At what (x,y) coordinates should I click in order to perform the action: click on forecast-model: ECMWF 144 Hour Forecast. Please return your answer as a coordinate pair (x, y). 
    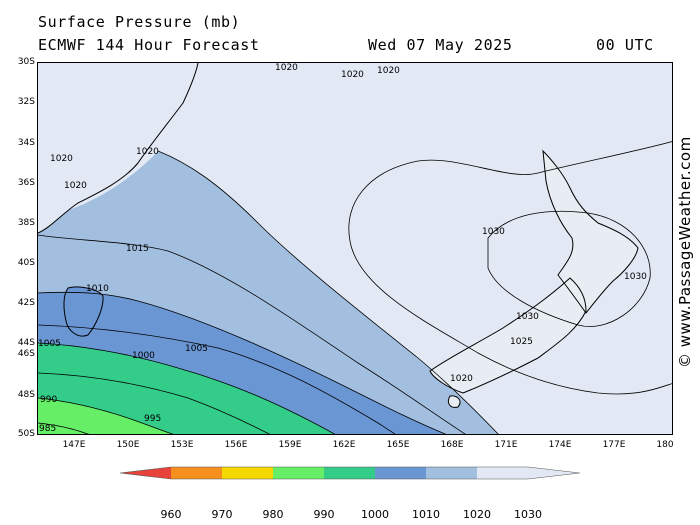
    Looking at the image, I should click on (149, 45).